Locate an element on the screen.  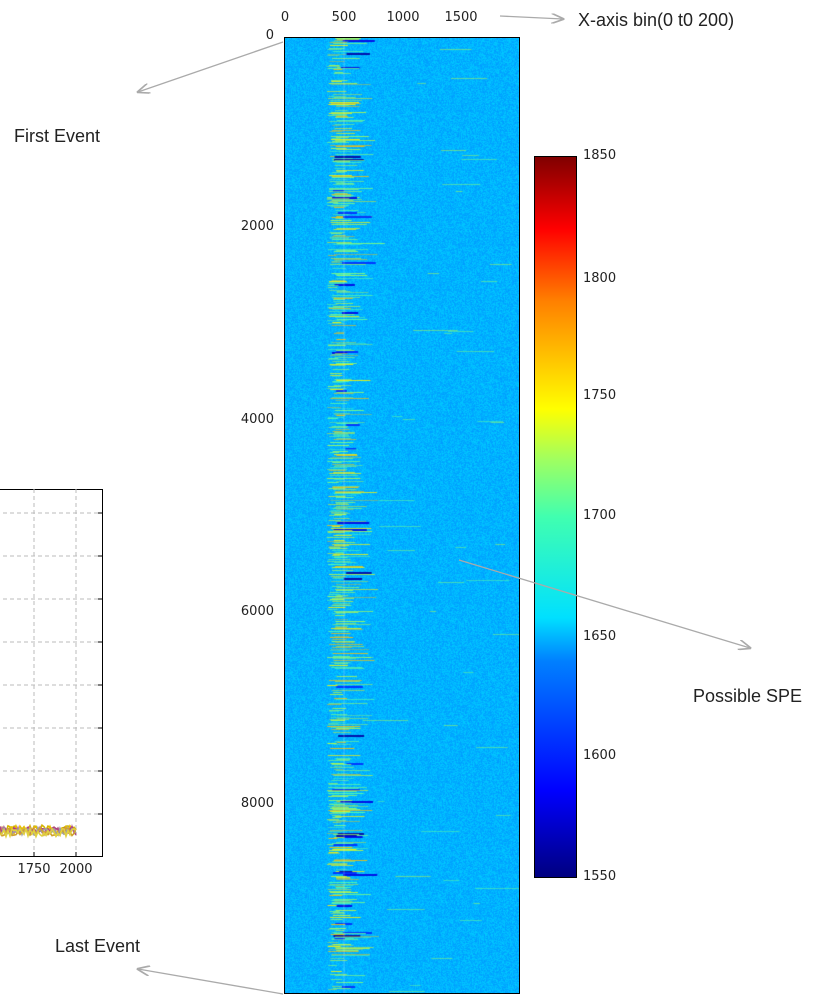
colorbar-tick-1800: 1800 is located at coordinates (600, 278).